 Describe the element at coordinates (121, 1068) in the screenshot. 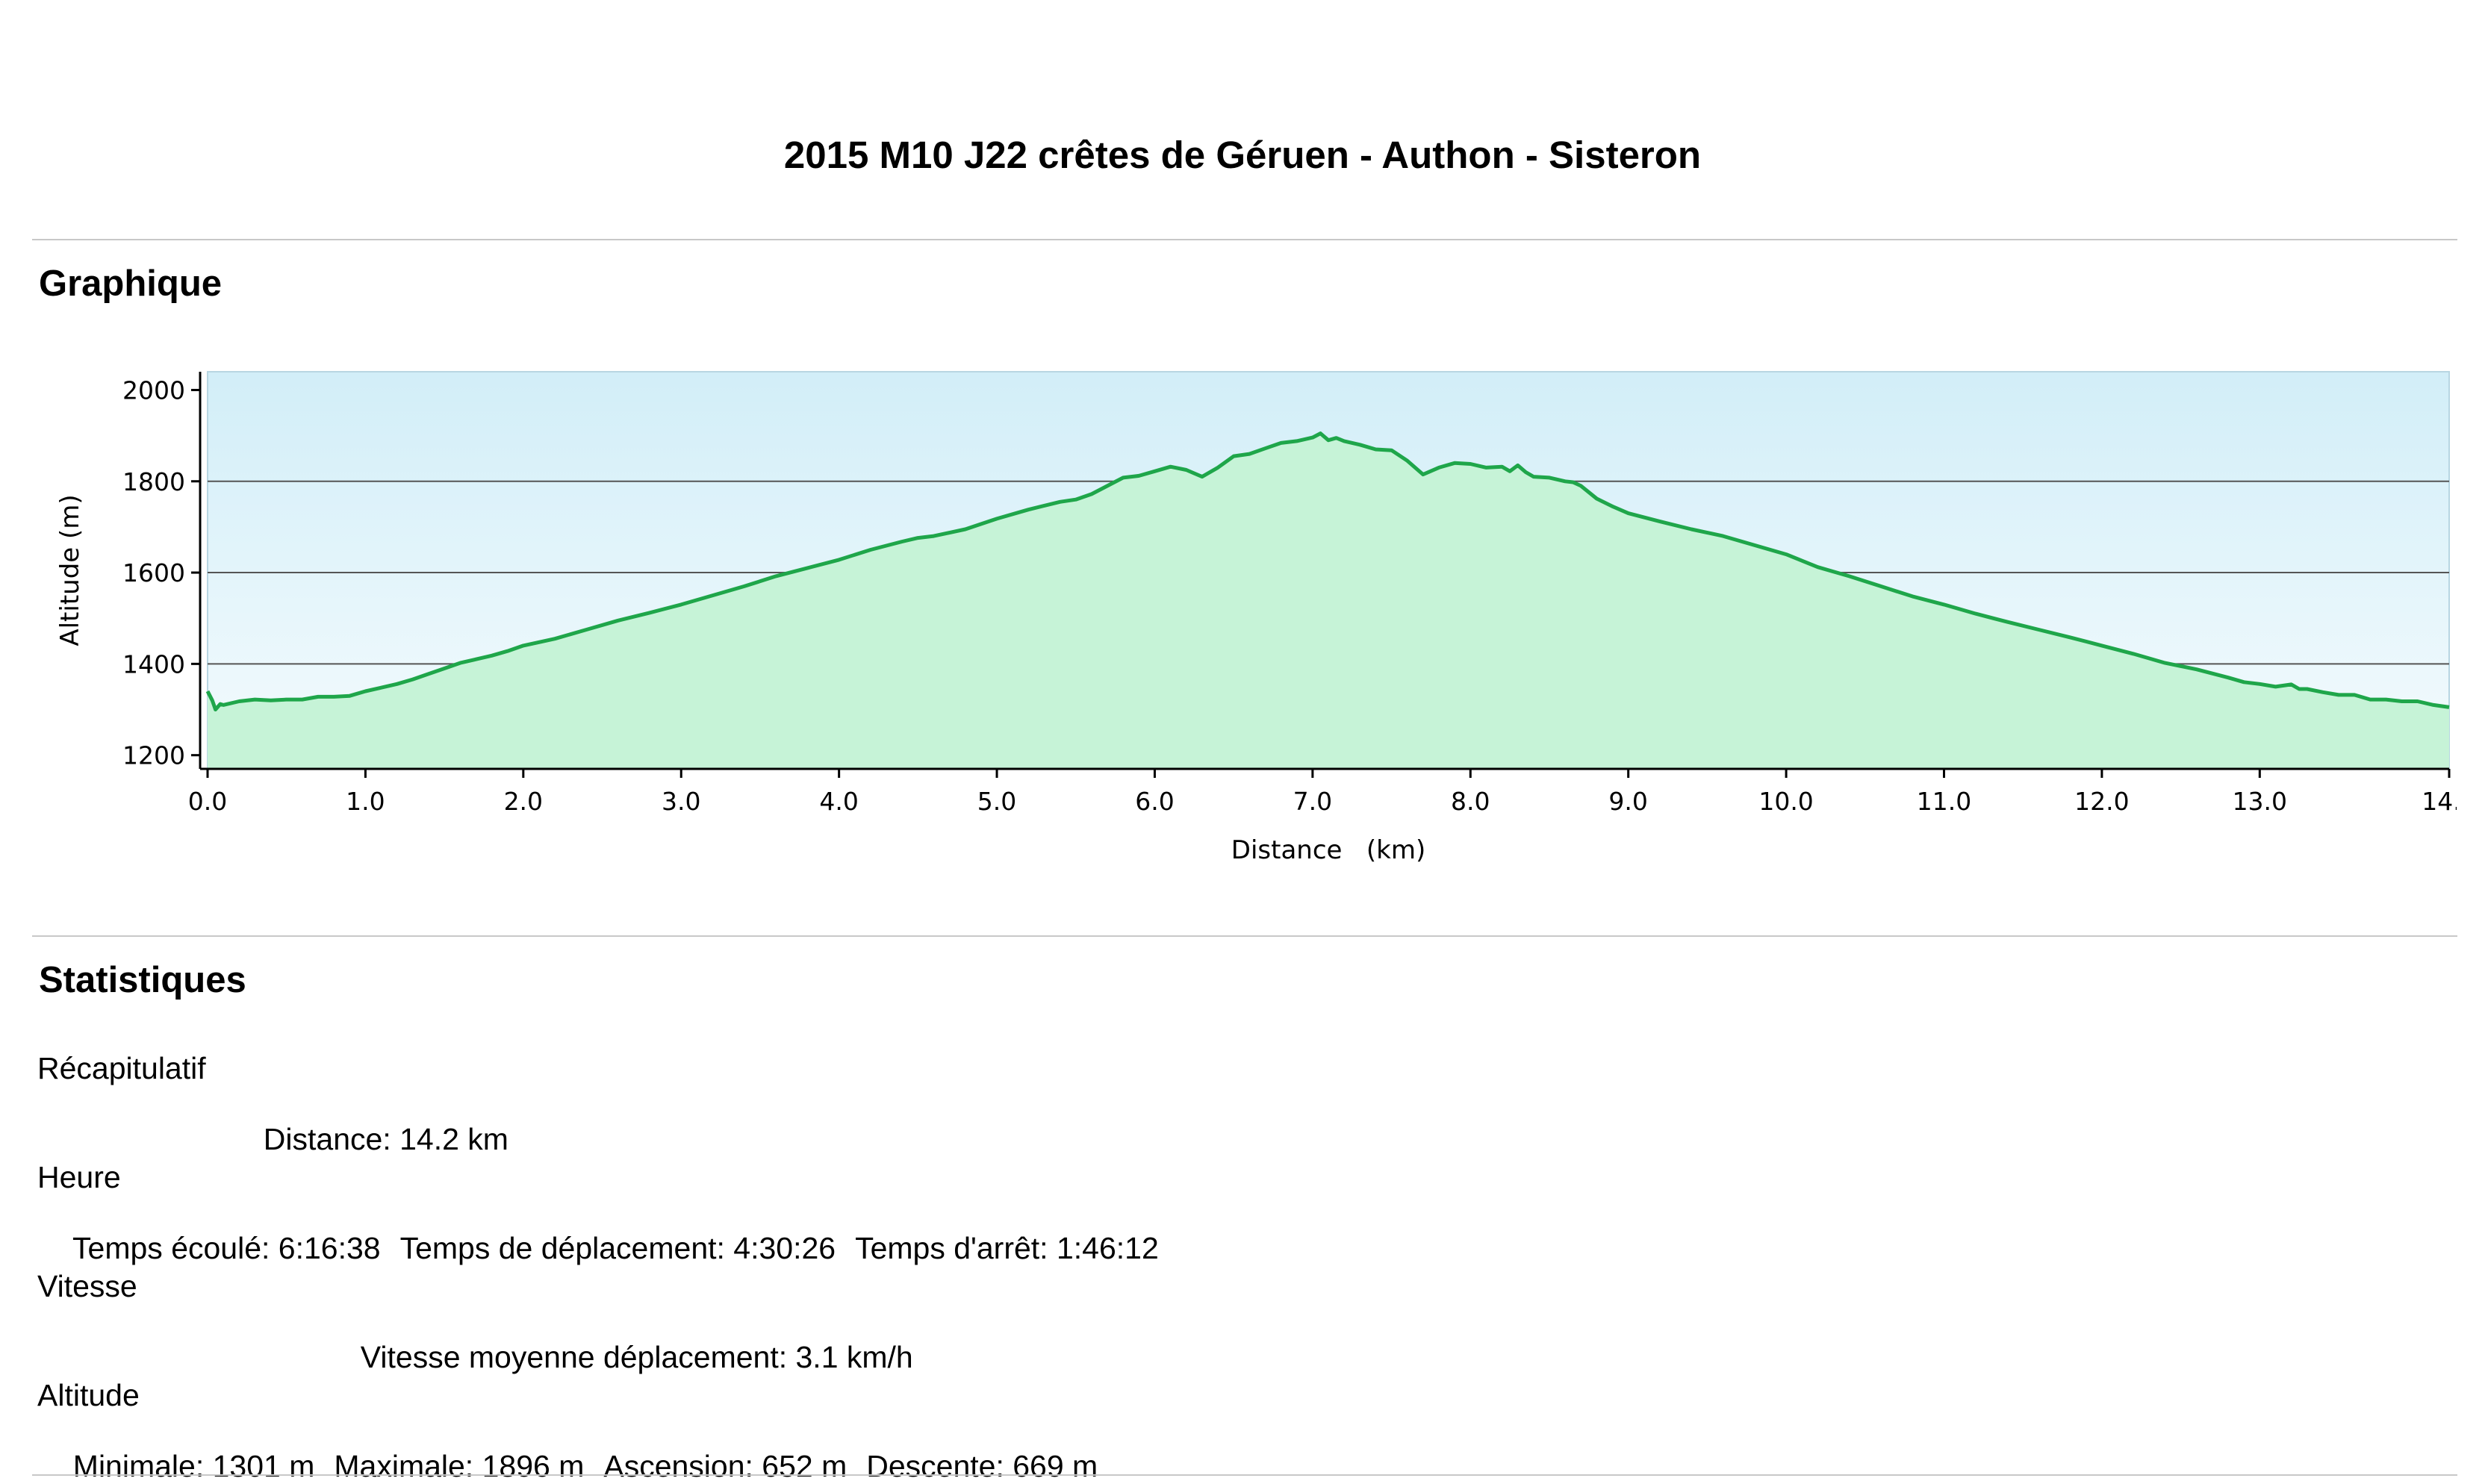

I see `recap-label: Récapitulatif` at that location.